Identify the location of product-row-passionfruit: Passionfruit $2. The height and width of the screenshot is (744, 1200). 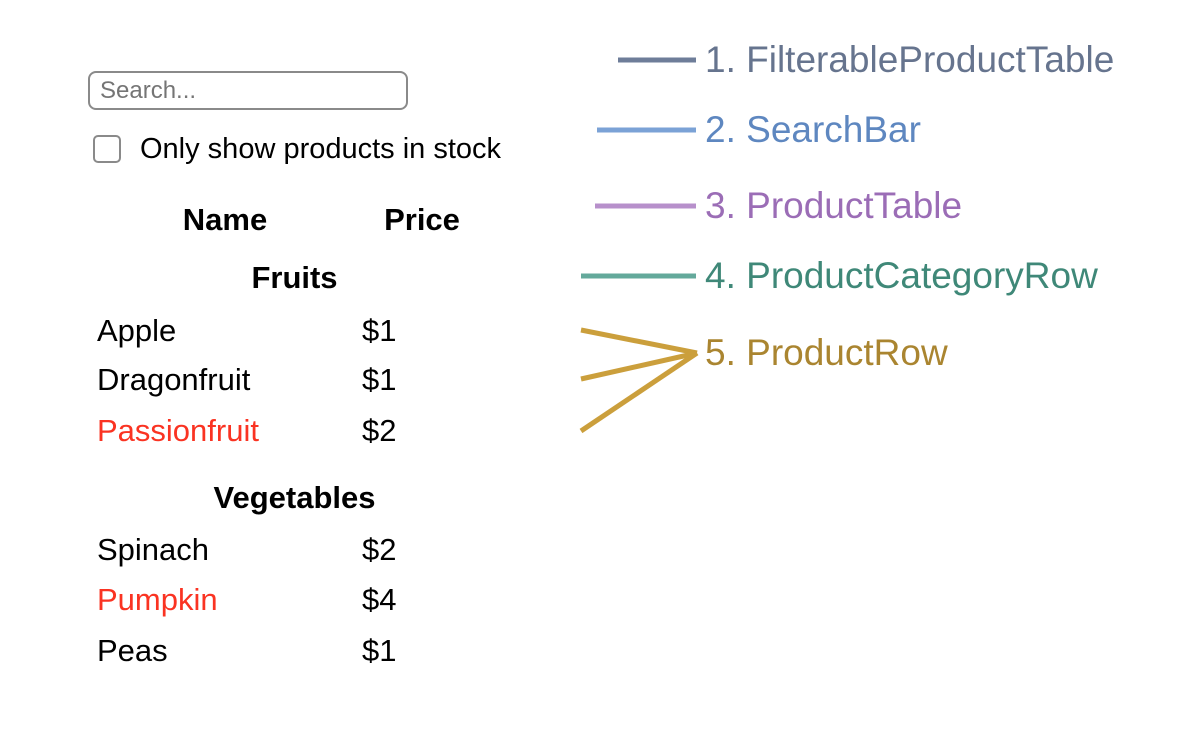
(320, 431).